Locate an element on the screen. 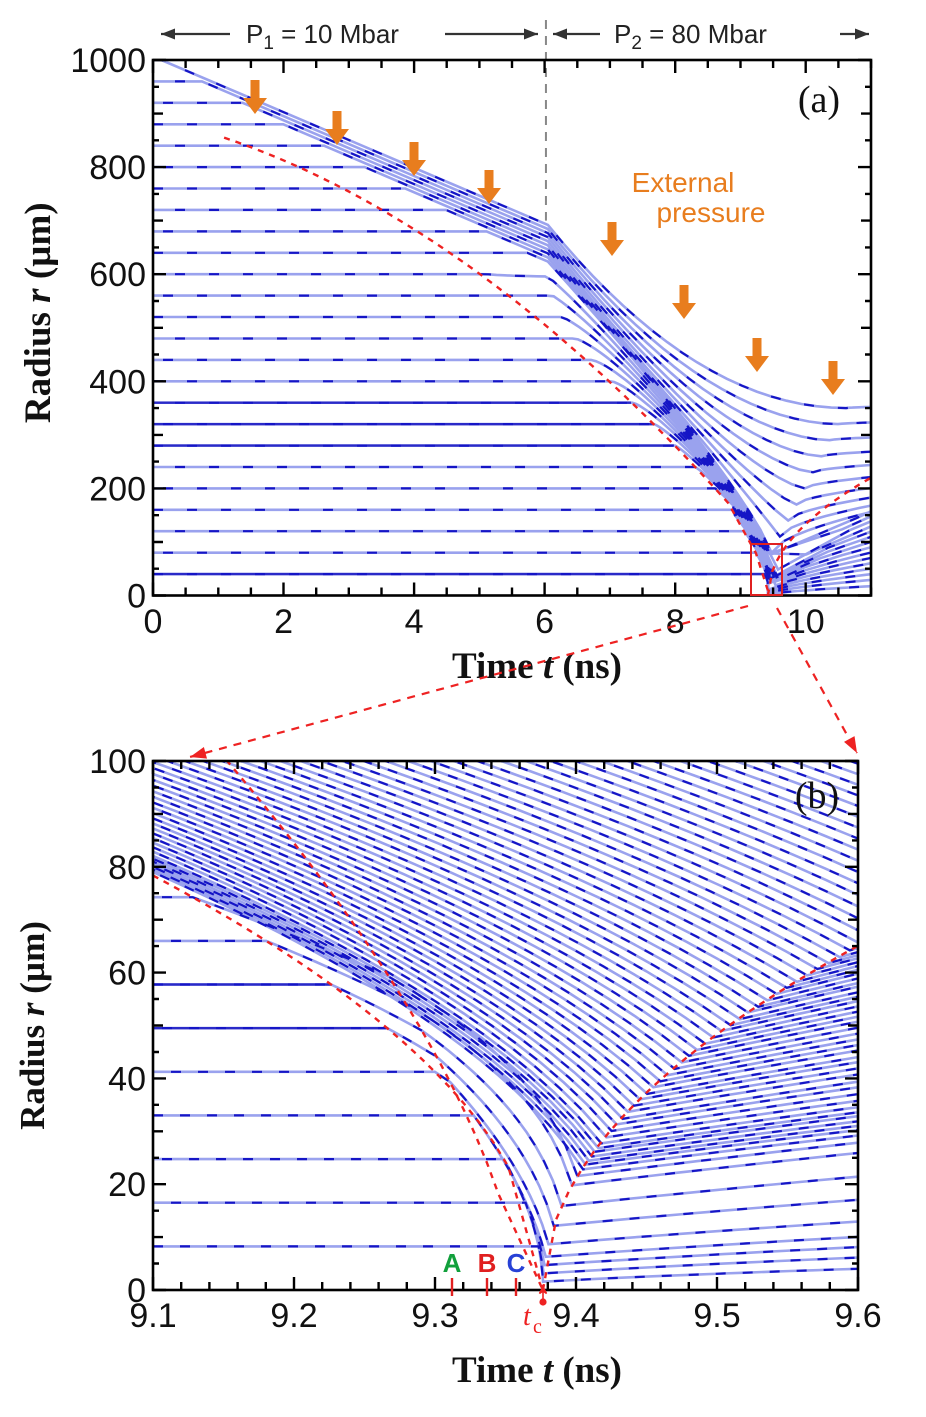 This screenshot has height=1417, width=926. svg-text: 8 is located at coordinates (675, 622).